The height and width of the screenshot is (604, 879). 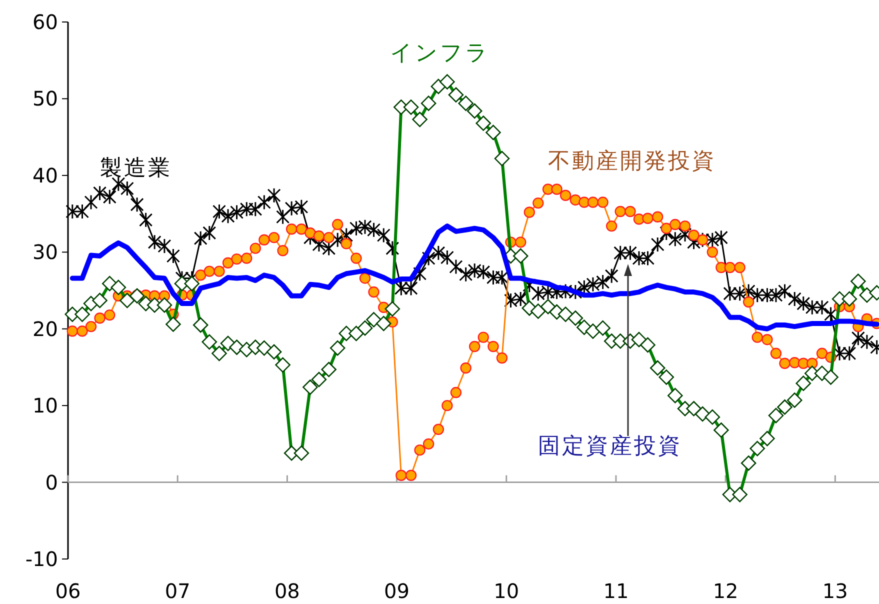 I want to click on x-tick-label: 08, so click(x=287, y=591).